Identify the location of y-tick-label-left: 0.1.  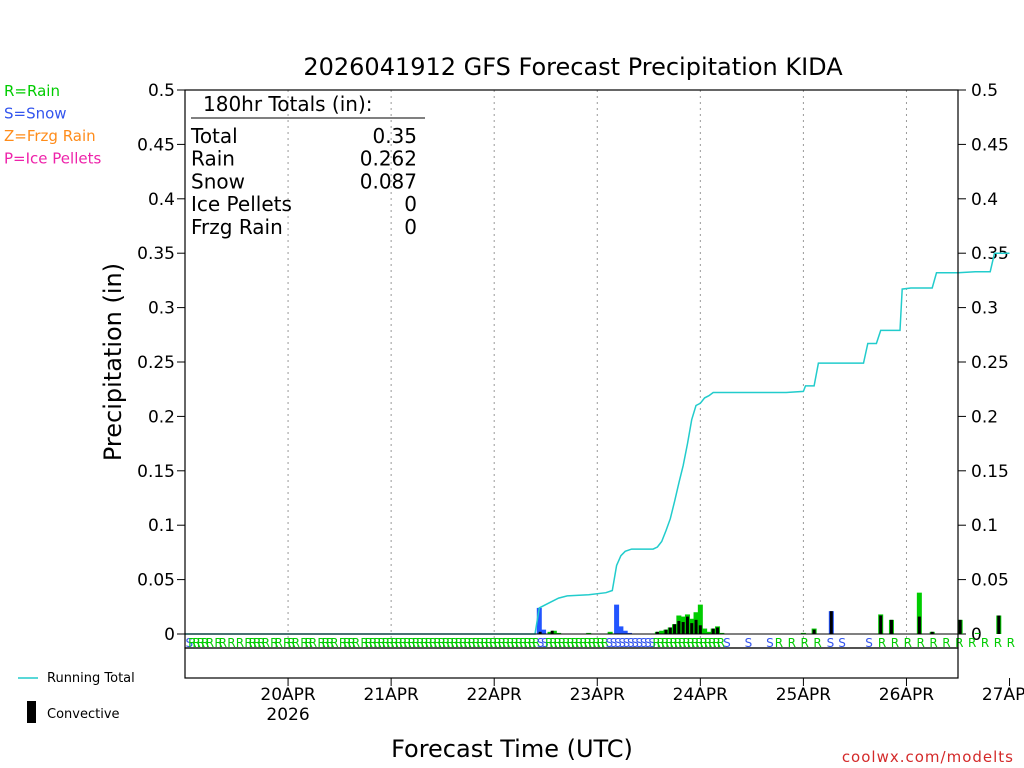
(161, 526).